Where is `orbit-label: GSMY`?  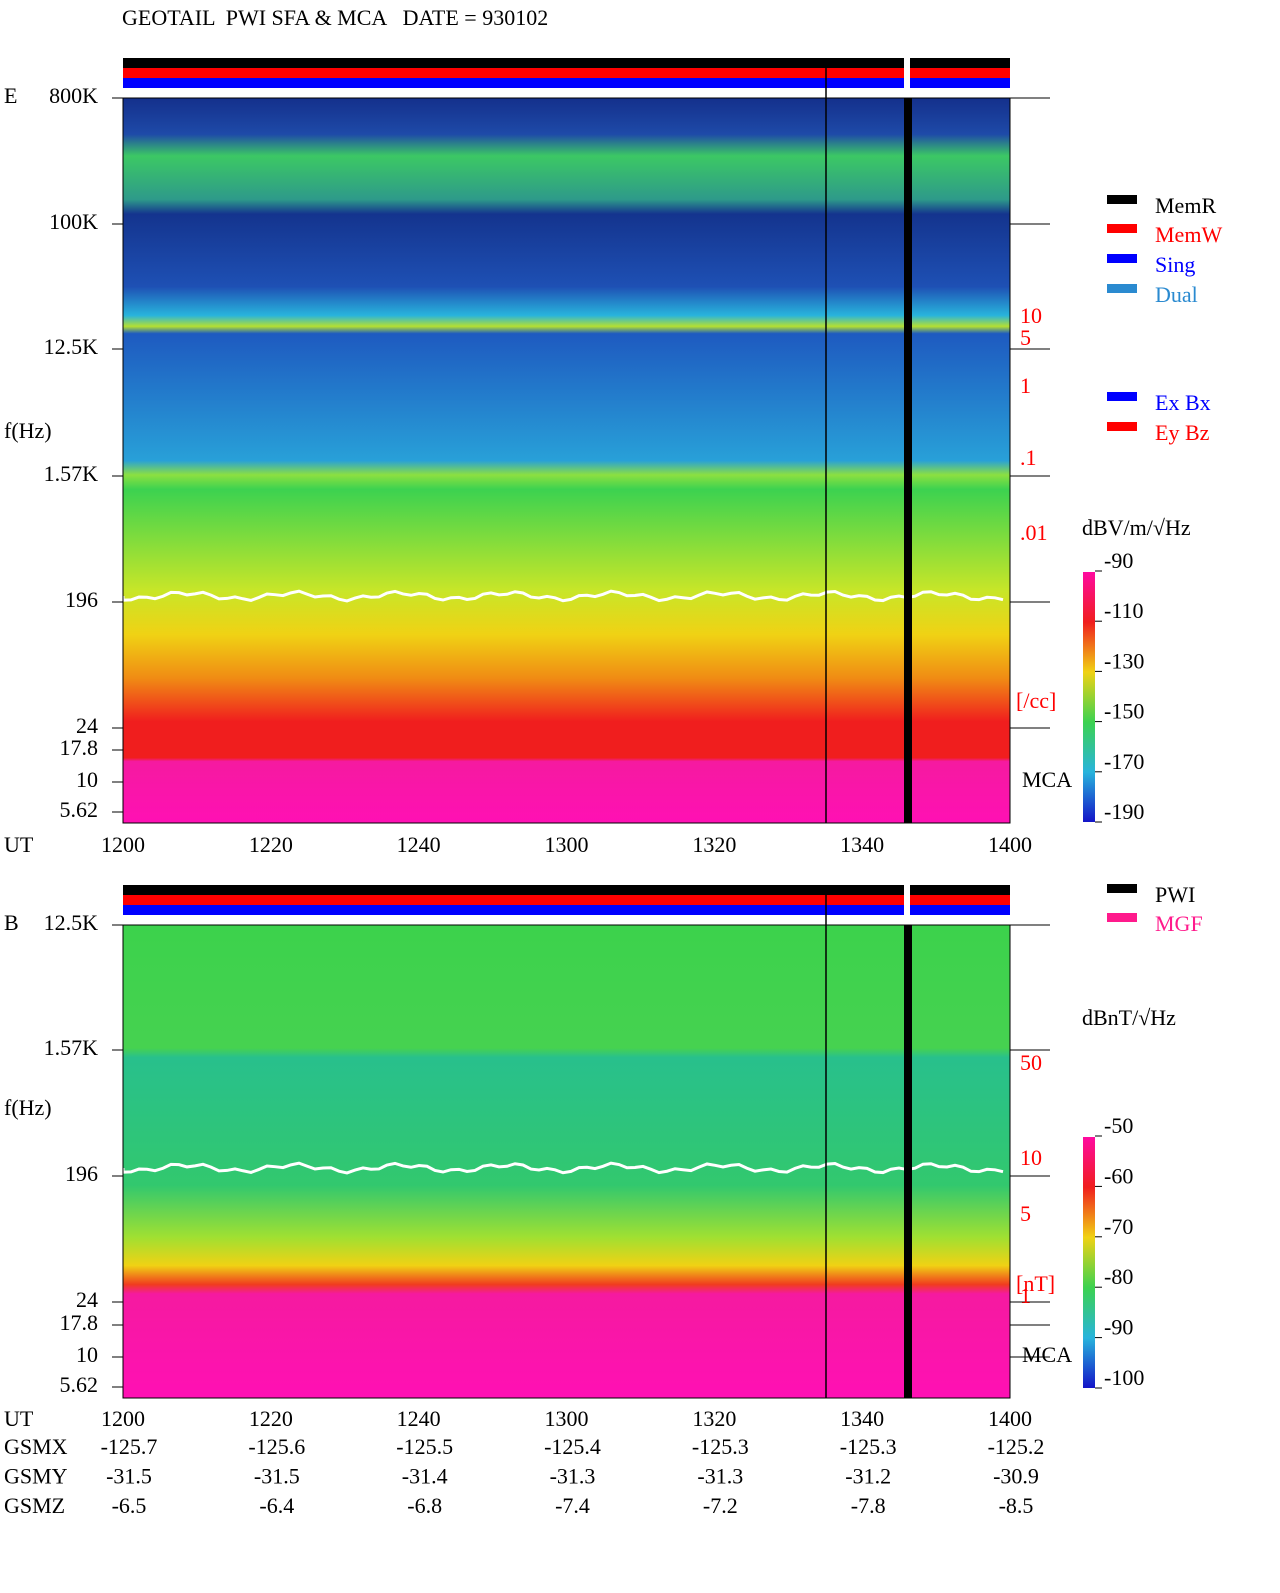 orbit-label: GSMY is located at coordinates (36, 1476).